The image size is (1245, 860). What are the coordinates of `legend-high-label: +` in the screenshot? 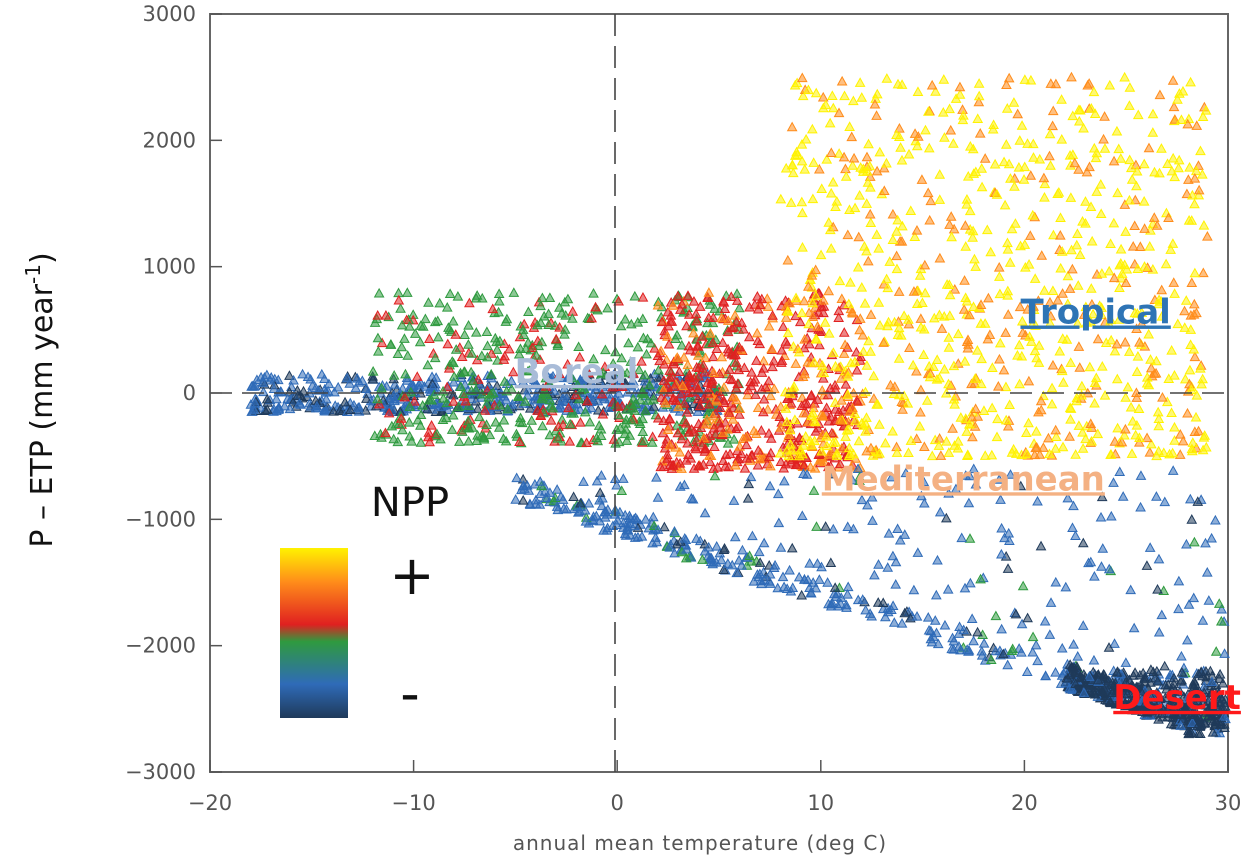 It's located at (411, 575).